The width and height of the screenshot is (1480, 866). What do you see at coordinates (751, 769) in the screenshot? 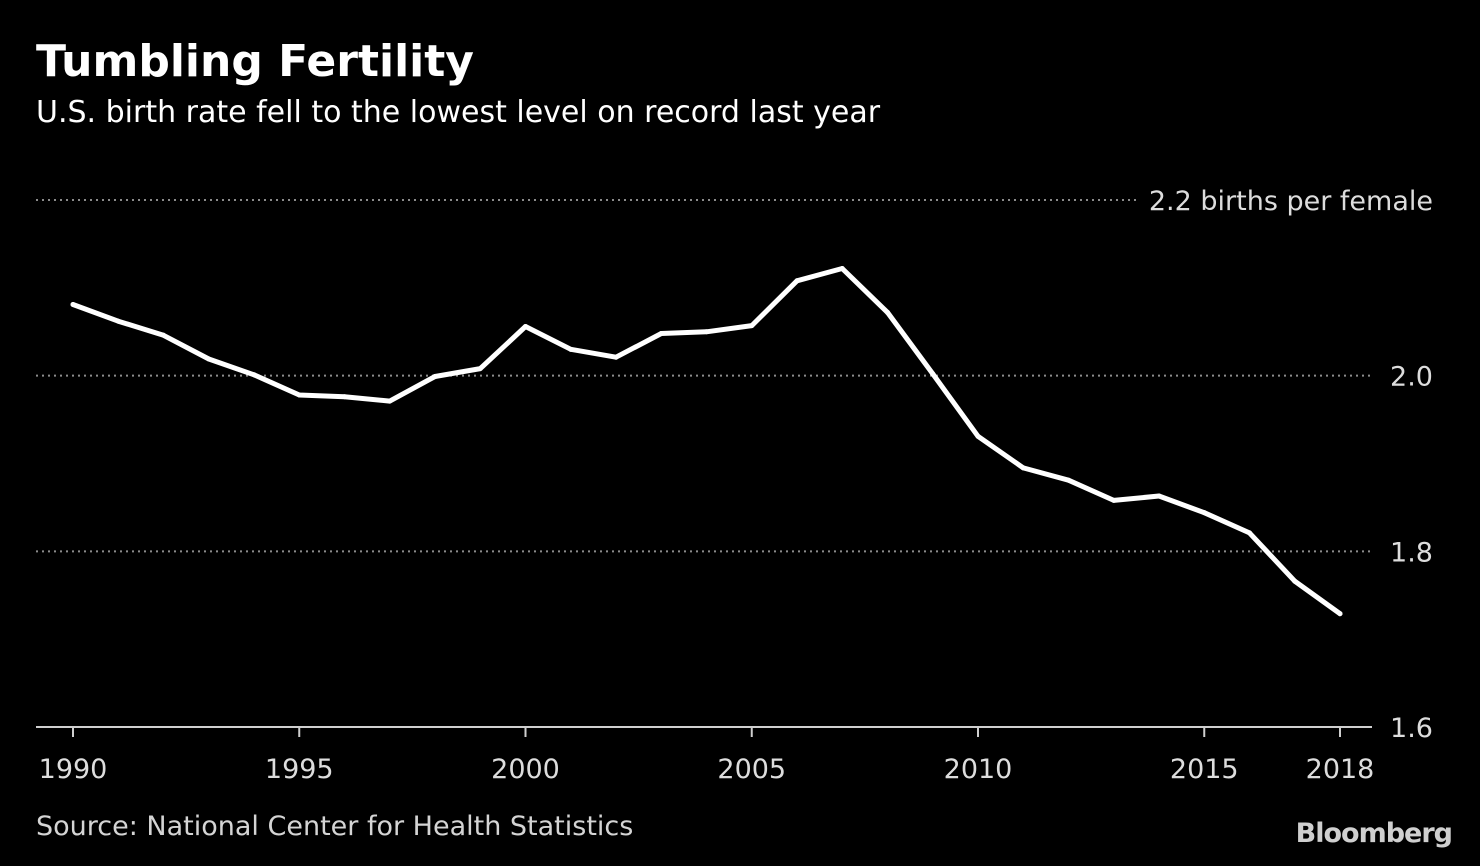
I see `x-tick-label: 2005` at bounding box center [751, 769].